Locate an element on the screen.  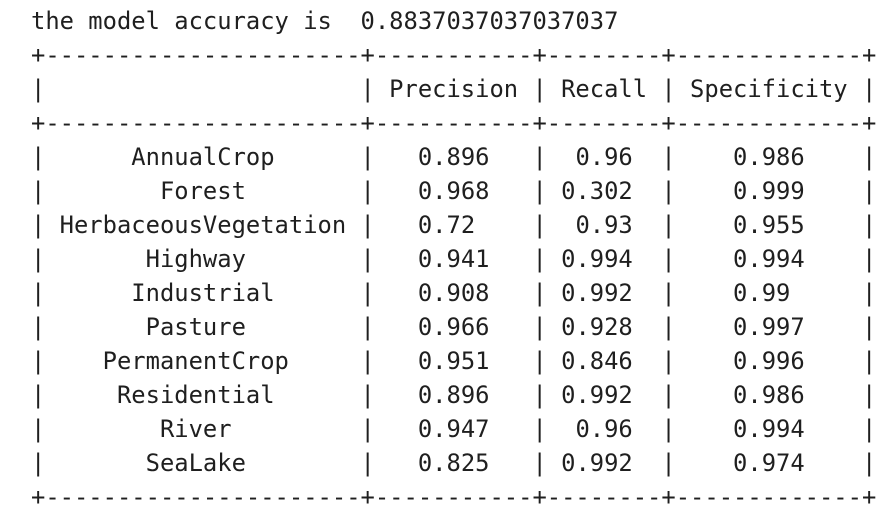
table-row: | River | 0.947 | 0.96 | 0.994 | is located at coordinates (454, 429).